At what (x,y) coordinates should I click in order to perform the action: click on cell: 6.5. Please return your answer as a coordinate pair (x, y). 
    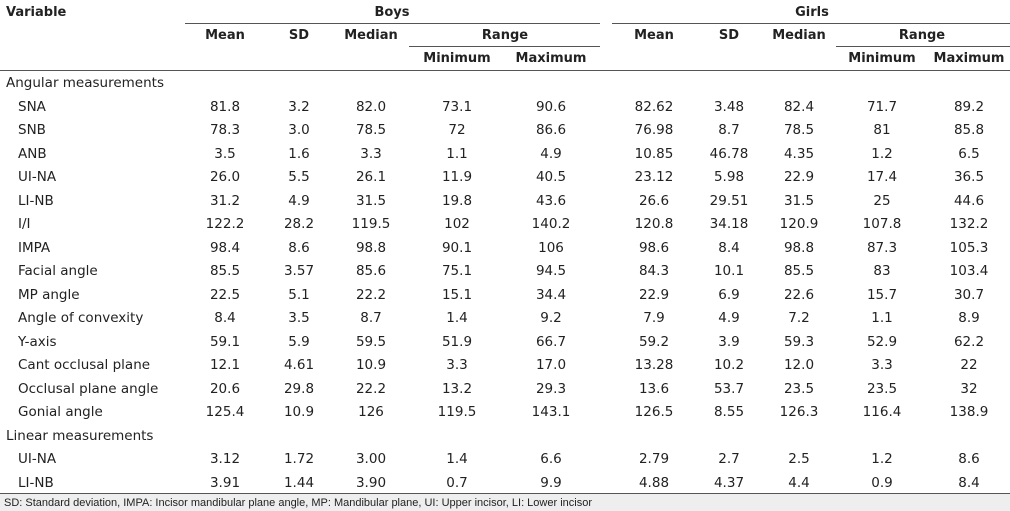
    Looking at the image, I should click on (969, 153).